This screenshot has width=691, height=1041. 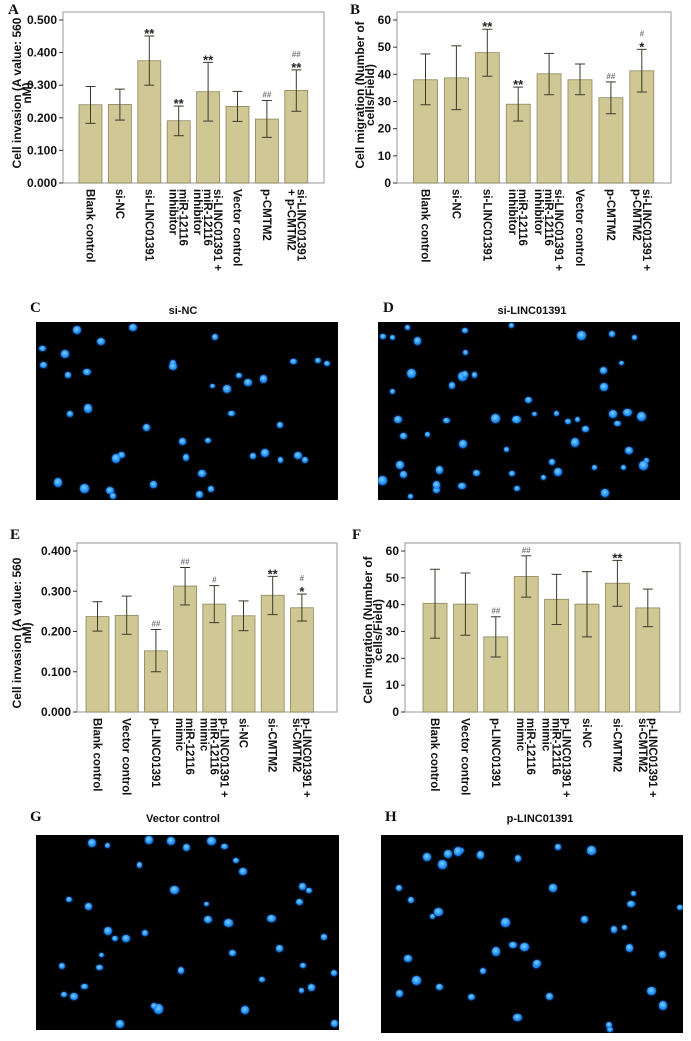 What do you see at coordinates (13, 10) in the screenshot?
I see `panel-label-a: A` at bounding box center [13, 10].